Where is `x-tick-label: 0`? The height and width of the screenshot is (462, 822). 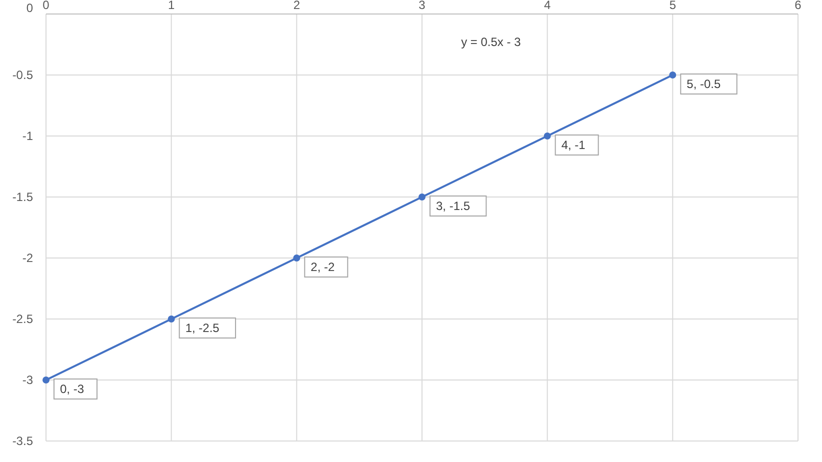
x-tick-label: 0 is located at coordinates (46, 6).